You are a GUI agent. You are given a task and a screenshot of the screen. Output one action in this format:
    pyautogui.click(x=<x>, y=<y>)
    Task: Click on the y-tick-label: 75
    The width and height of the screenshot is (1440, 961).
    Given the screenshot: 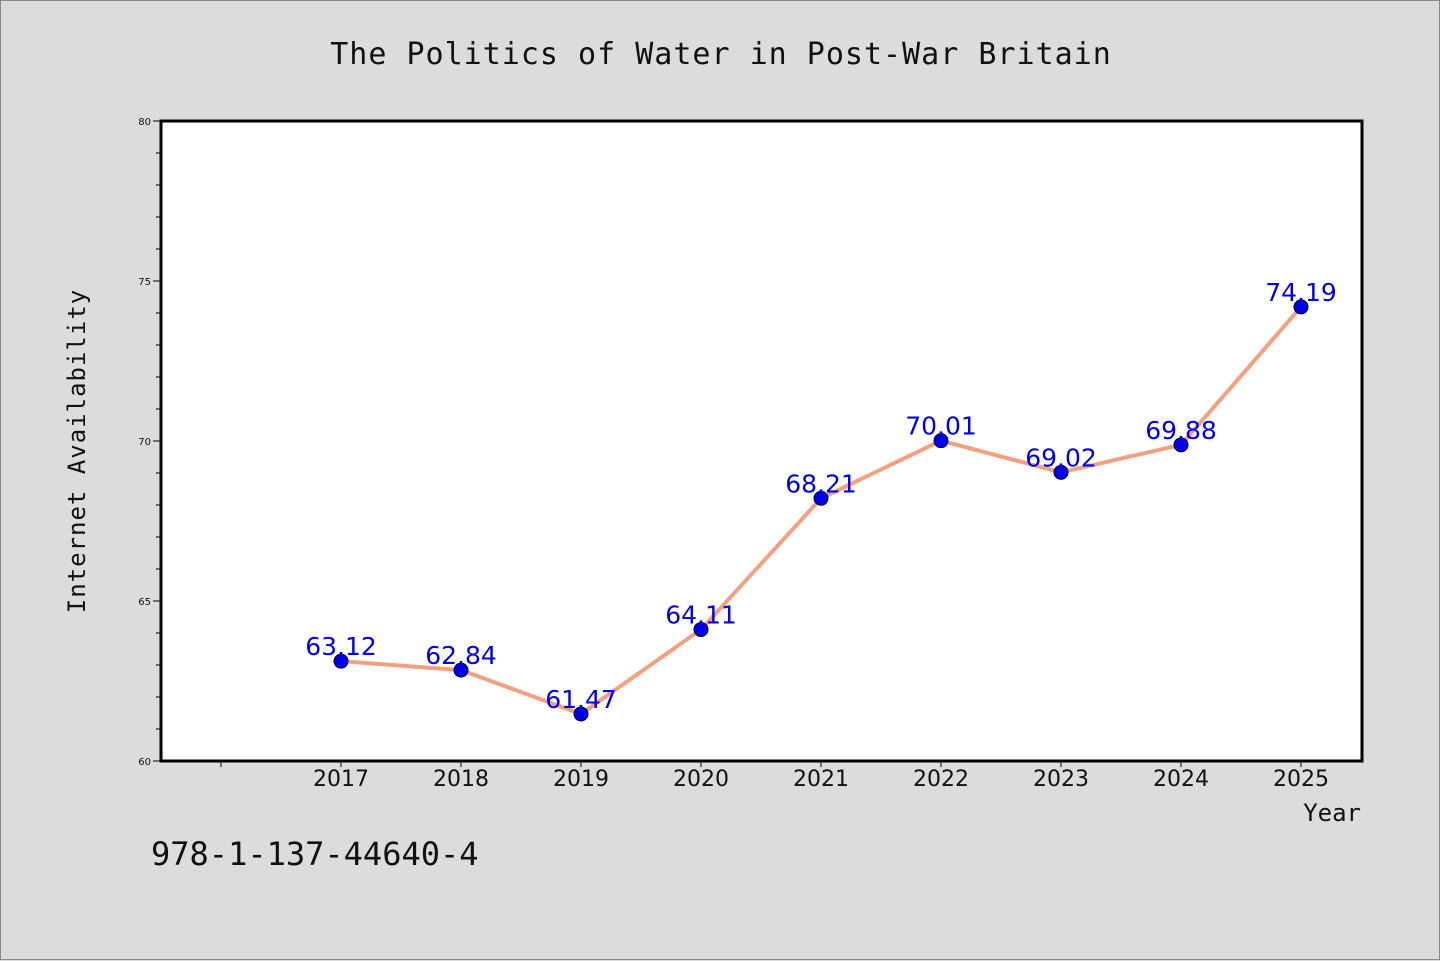 What is the action you would take?
    pyautogui.click(x=144, y=282)
    